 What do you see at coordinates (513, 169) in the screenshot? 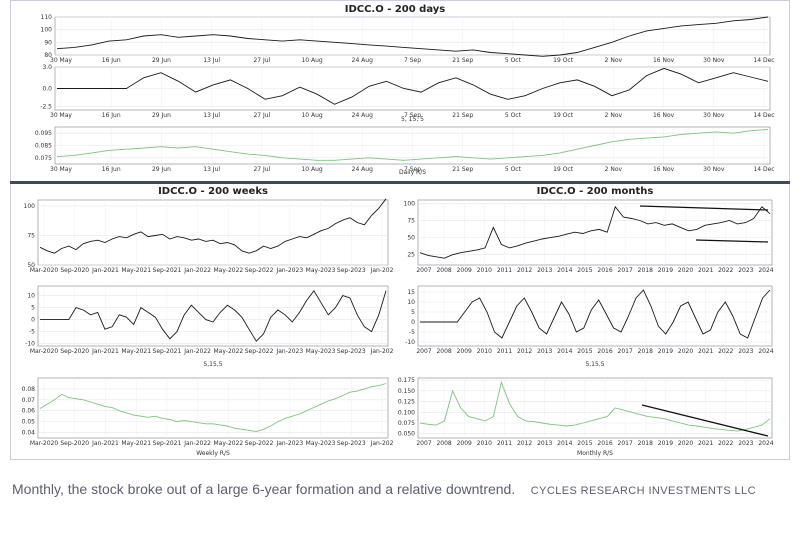
I see `x-tick-label: 5 Oct` at bounding box center [513, 169].